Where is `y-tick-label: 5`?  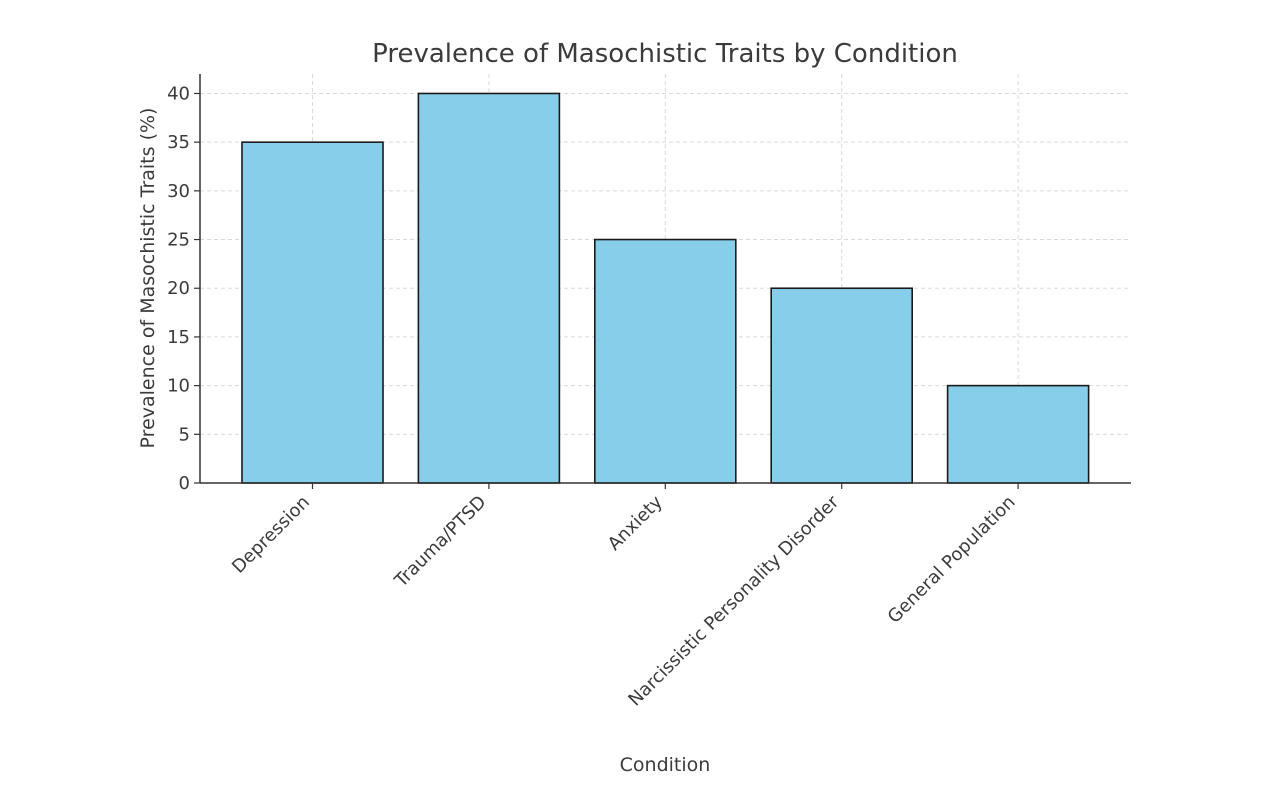 y-tick-label: 5 is located at coordinates (184, 434).